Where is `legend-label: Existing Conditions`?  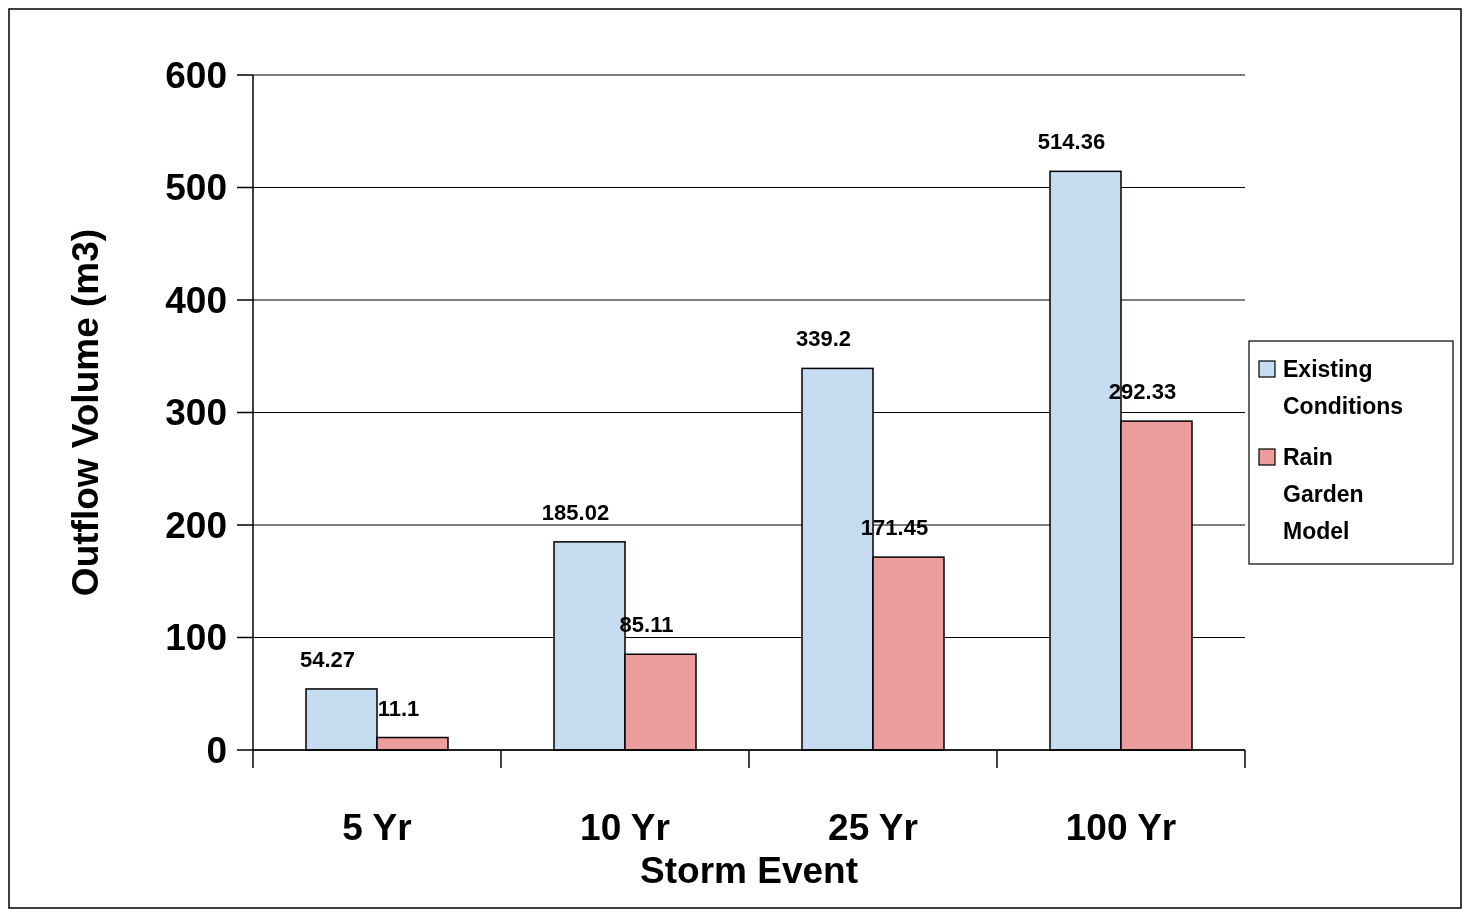 legend-label: Existing Conditions is located at coordinates (1343, 387).